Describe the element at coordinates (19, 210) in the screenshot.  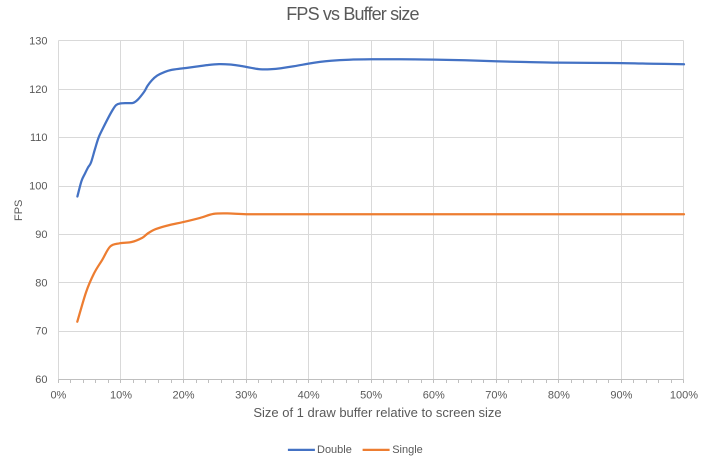
I see `svg-text: FPS` at that location.